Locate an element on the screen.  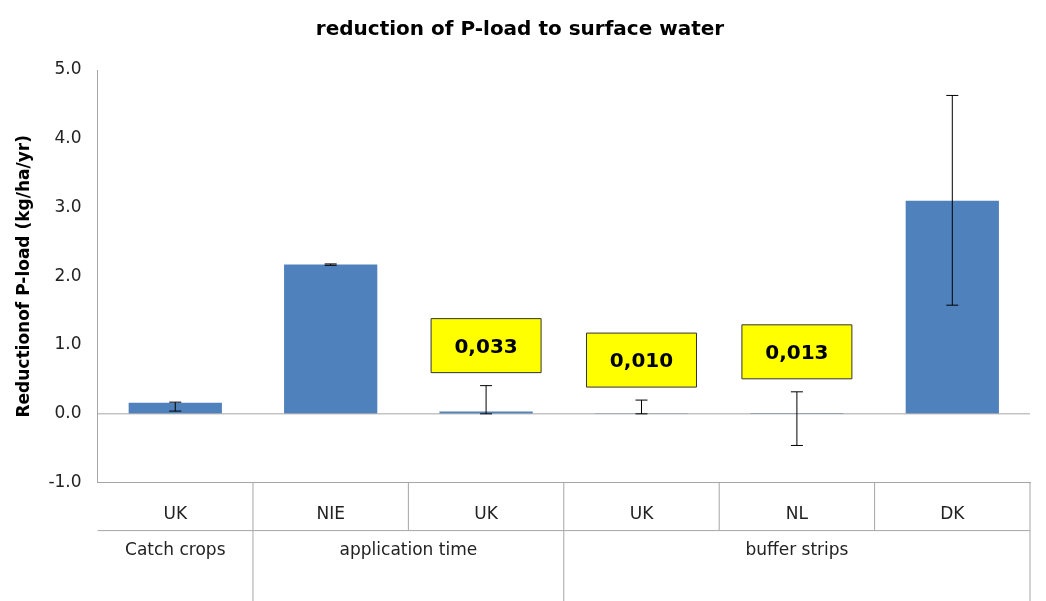
x-tick-label: DK is located at coordinates (953, 513).